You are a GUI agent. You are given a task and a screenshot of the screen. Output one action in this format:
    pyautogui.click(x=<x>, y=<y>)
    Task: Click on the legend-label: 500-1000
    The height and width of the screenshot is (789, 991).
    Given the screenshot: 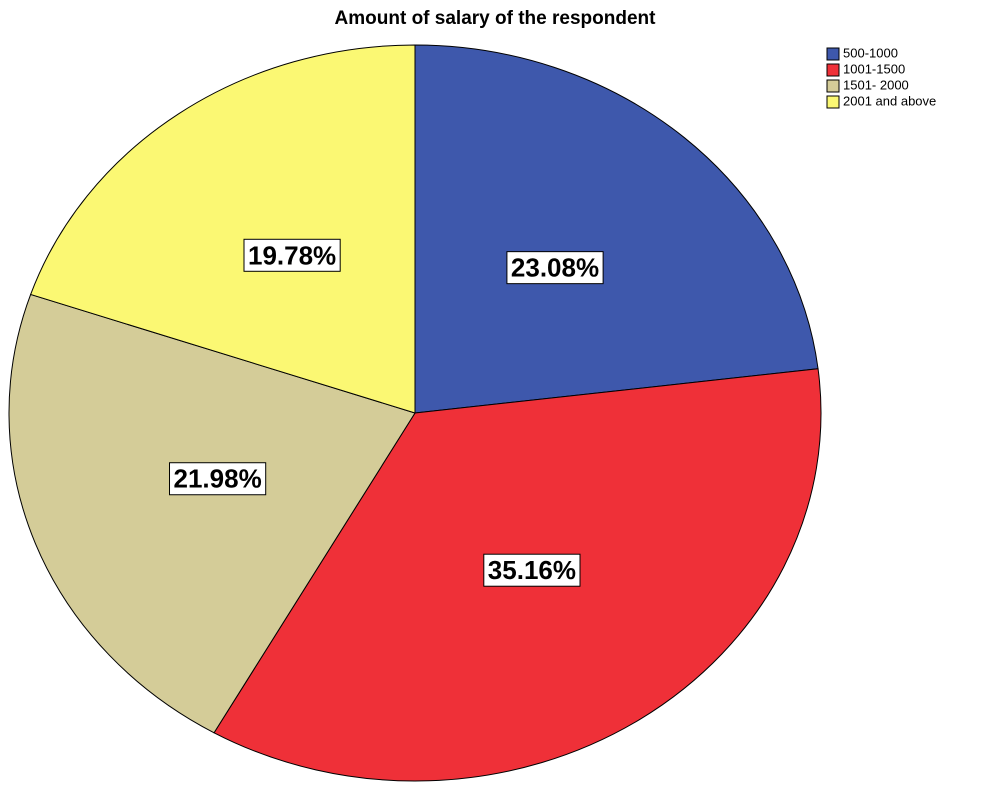 What is the action you would take?
    pyautogui.click(x=870, y=52)
    